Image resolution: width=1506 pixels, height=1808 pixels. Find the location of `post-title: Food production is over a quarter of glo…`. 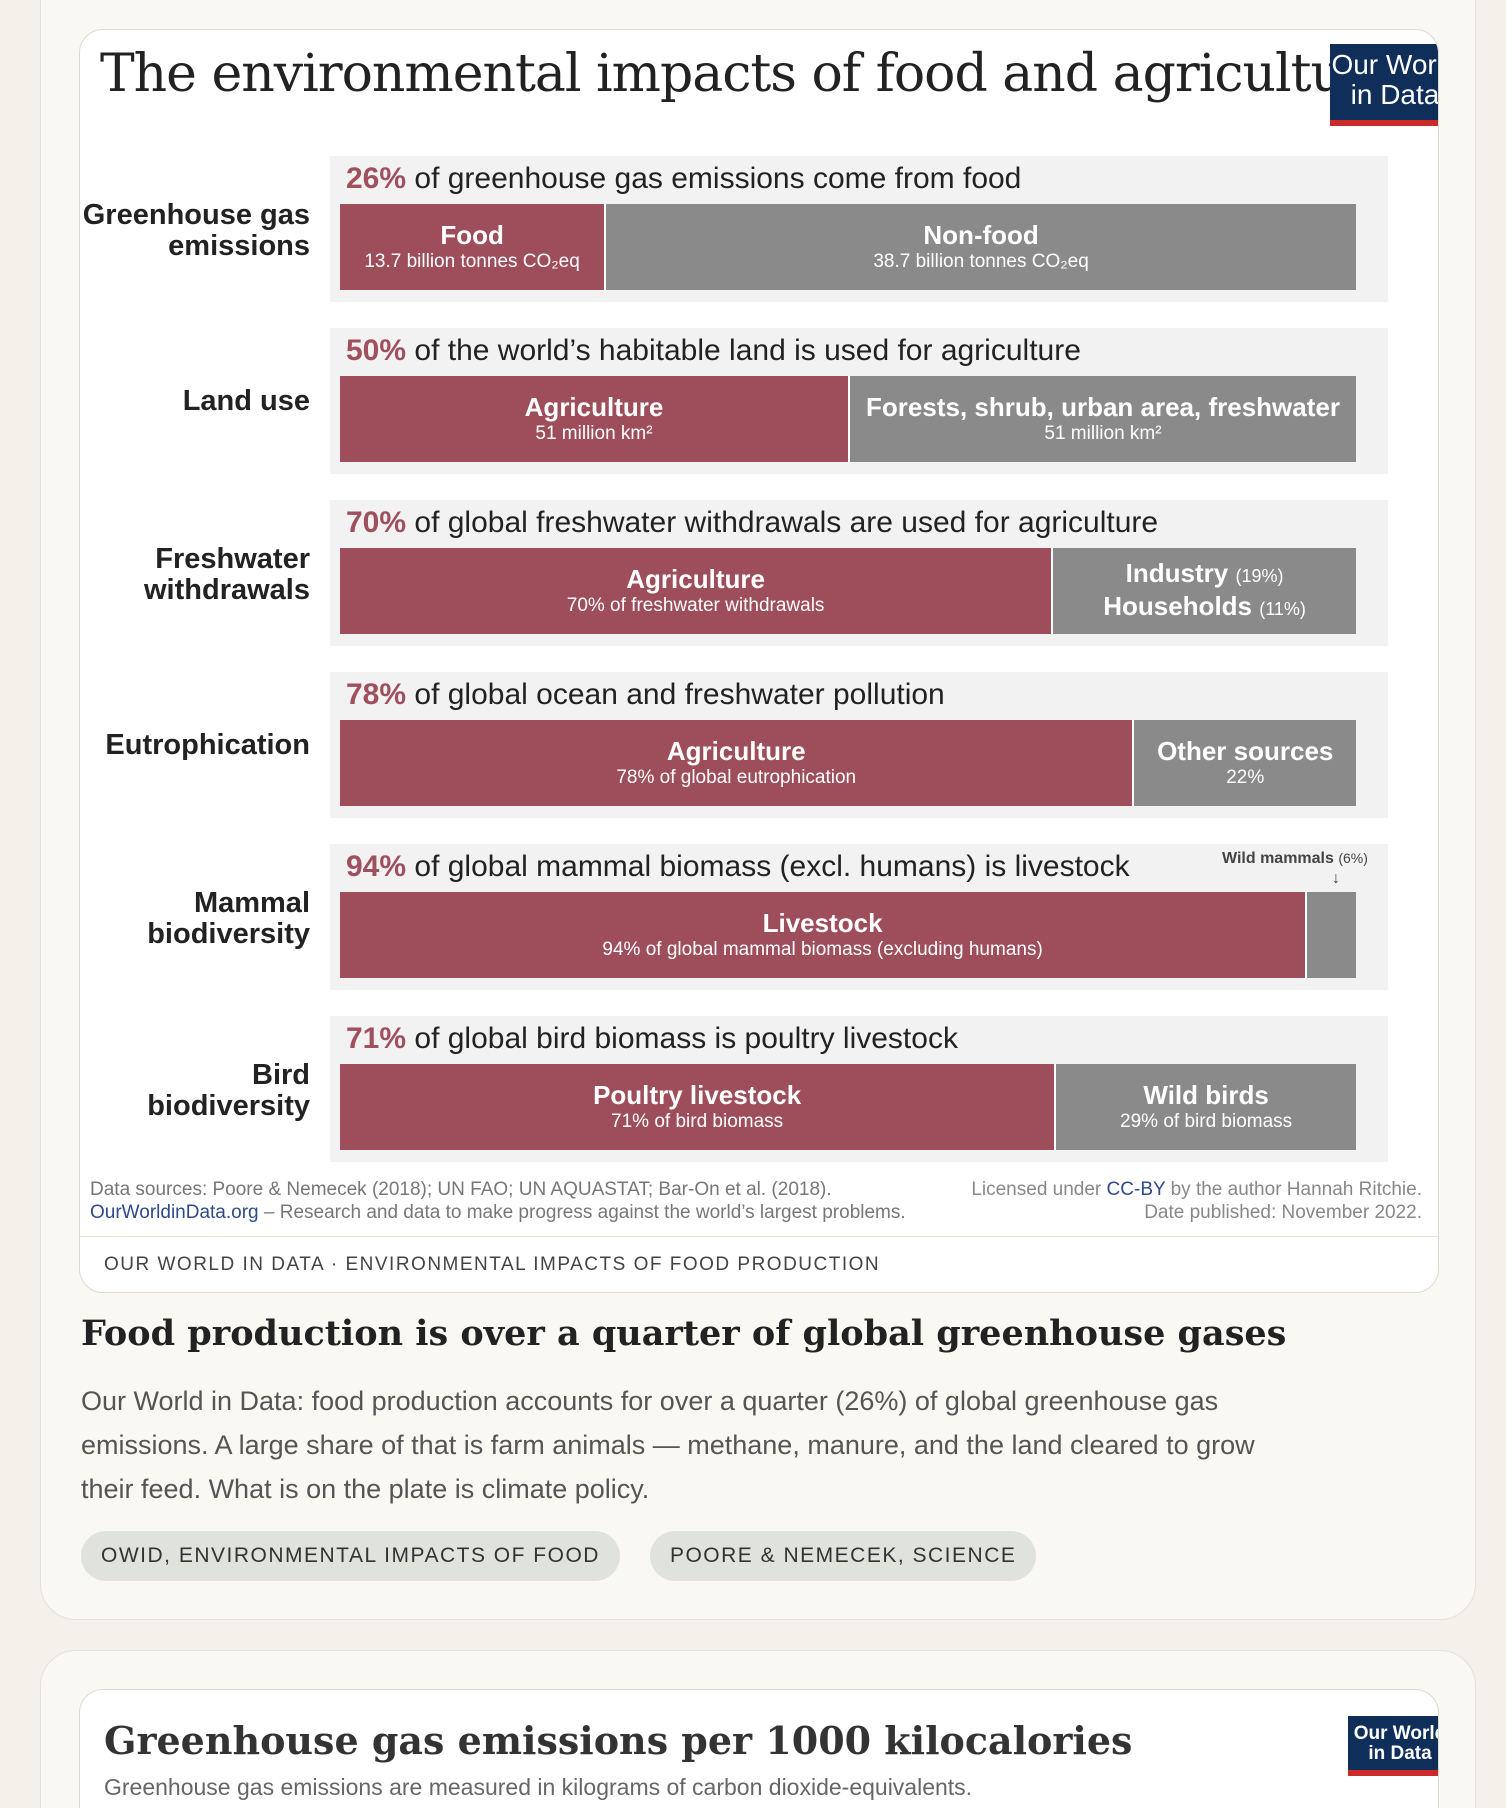

post-title: Food production is over a quarter of glo… is located at coordinates (684, 1333).